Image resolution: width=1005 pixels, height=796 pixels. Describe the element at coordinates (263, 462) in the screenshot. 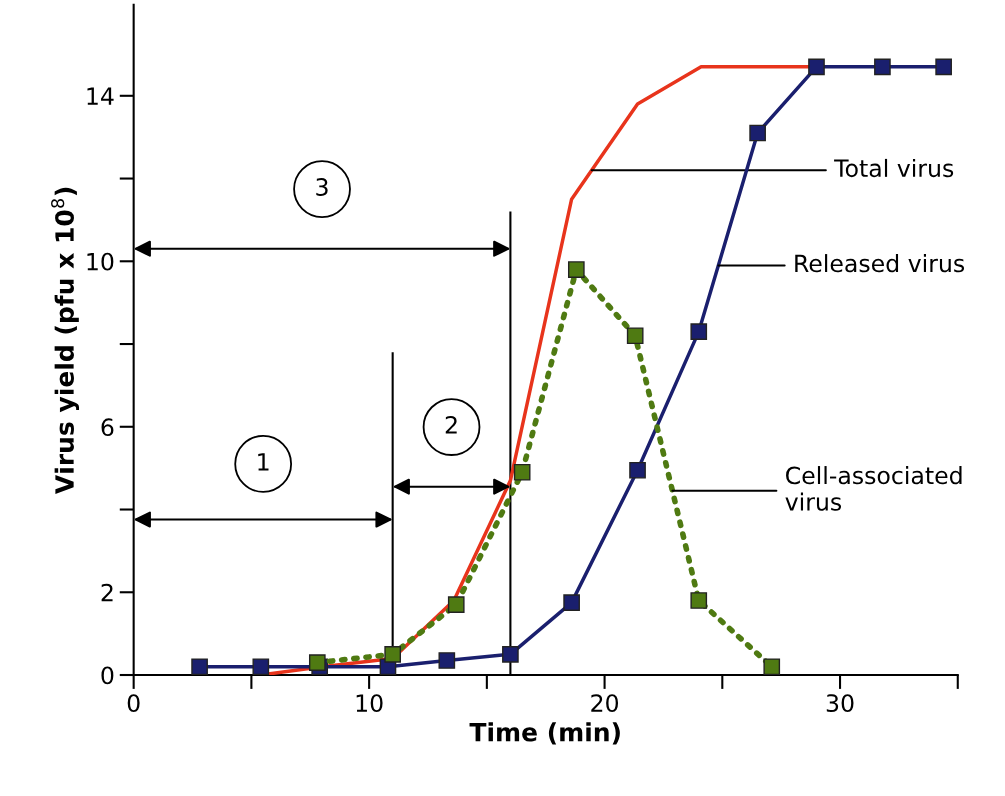

I see `annotation: 1` at that location.